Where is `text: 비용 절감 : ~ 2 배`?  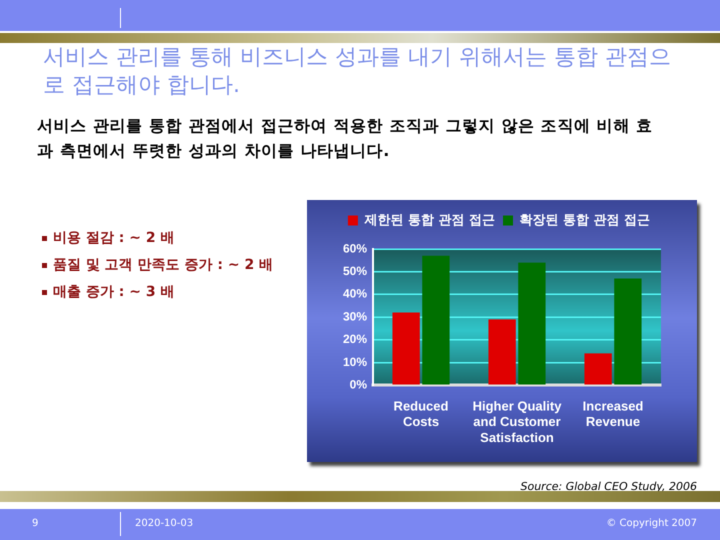
text: 비용 절감 : ~ 2 배 is located at coordinates (113, 238).